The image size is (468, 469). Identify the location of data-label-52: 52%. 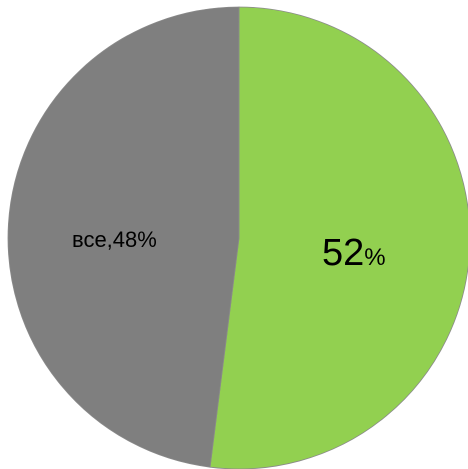
(354, 253).